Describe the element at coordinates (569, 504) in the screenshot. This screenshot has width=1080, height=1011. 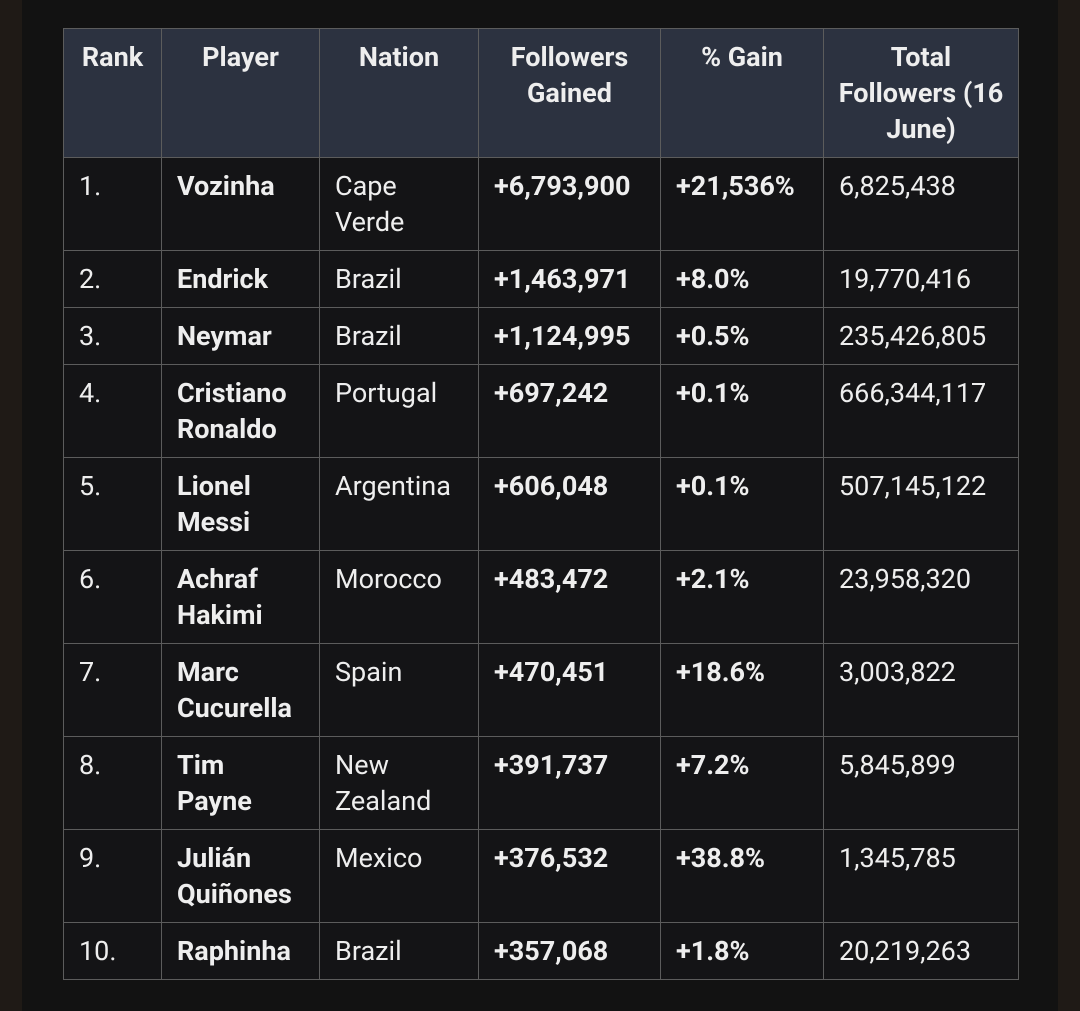
I see `table-cell: +606,048` at that location.